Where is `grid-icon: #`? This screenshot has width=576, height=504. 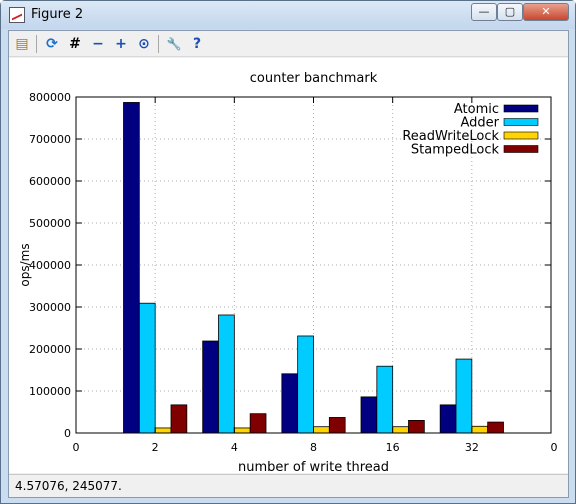
grid-icon: # is located at coordinates (75, 44).